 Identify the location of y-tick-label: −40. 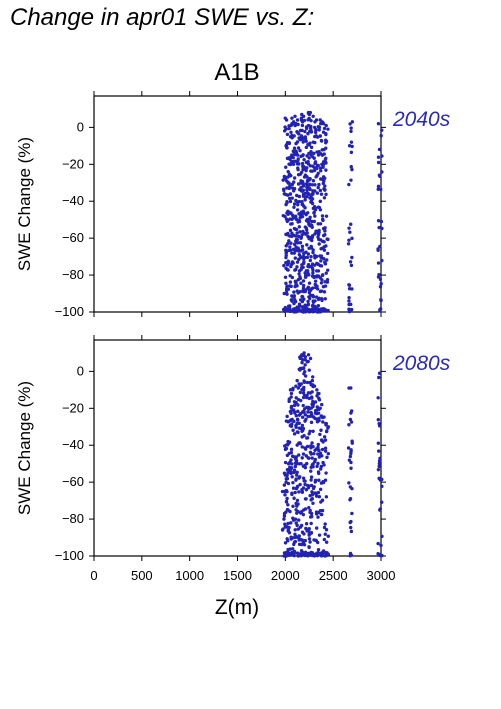
(73, 200).